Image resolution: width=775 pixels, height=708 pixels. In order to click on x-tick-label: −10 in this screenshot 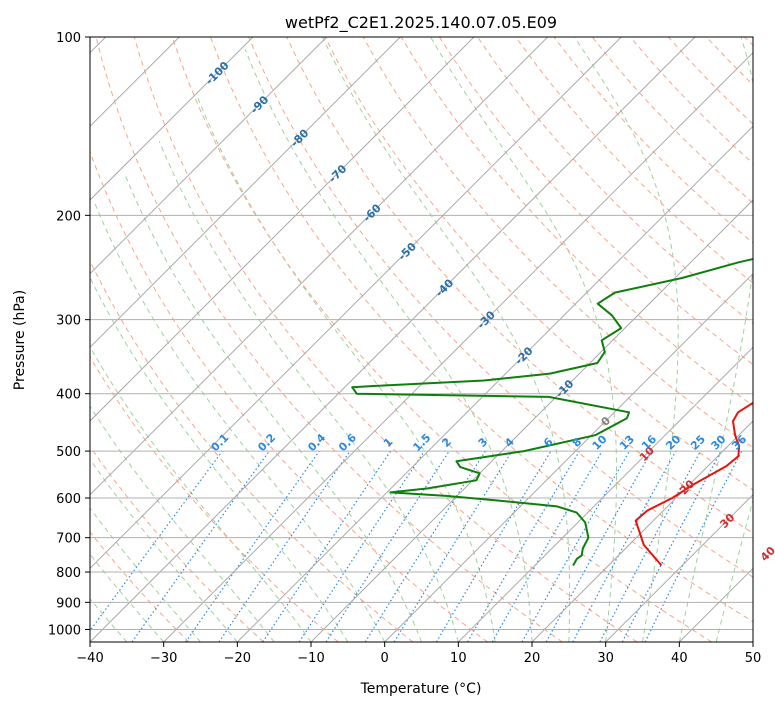, I will do `click(310, 658)`.